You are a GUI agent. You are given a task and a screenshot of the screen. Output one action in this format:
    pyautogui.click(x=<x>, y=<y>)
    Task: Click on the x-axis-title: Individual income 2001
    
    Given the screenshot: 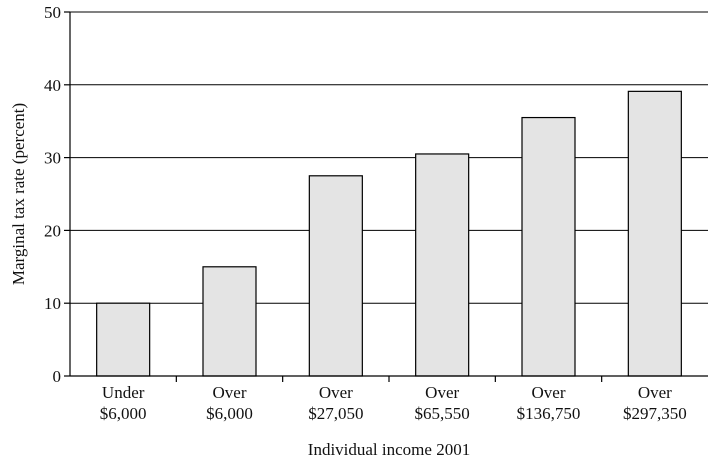 What is the action you would take?
    pyautogui.click(x=389, y=449)
    